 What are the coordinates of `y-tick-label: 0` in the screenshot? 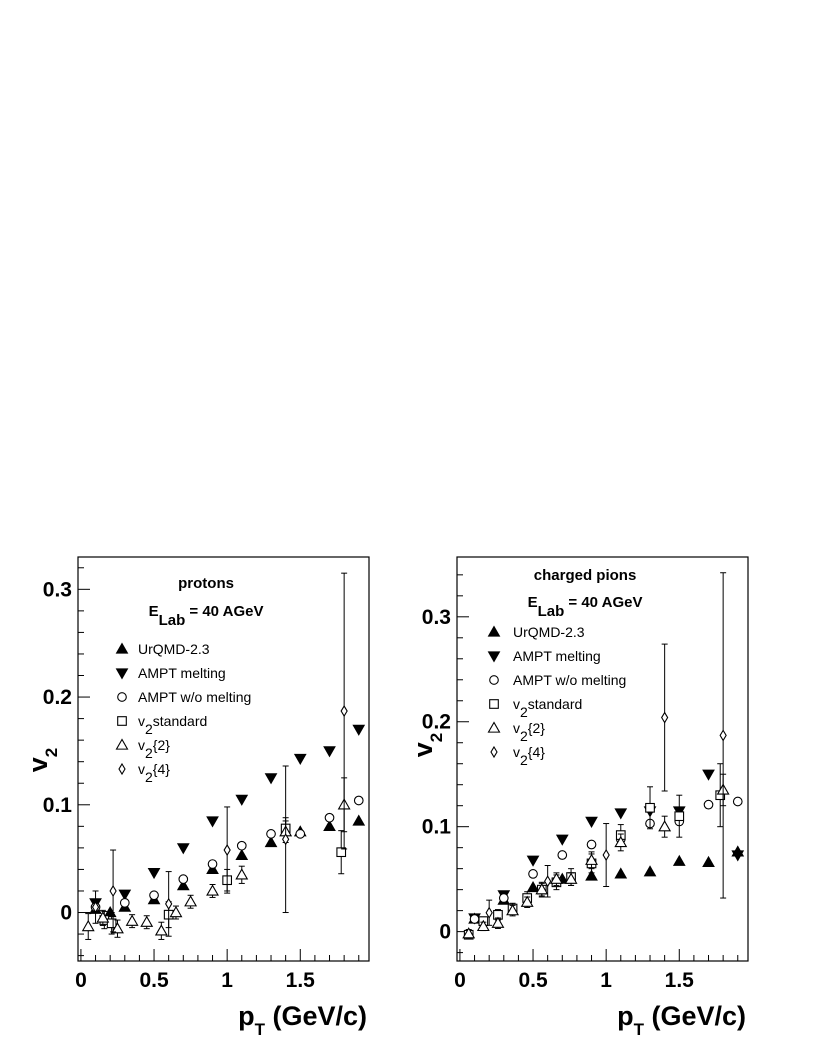 It's located at (445, 932).